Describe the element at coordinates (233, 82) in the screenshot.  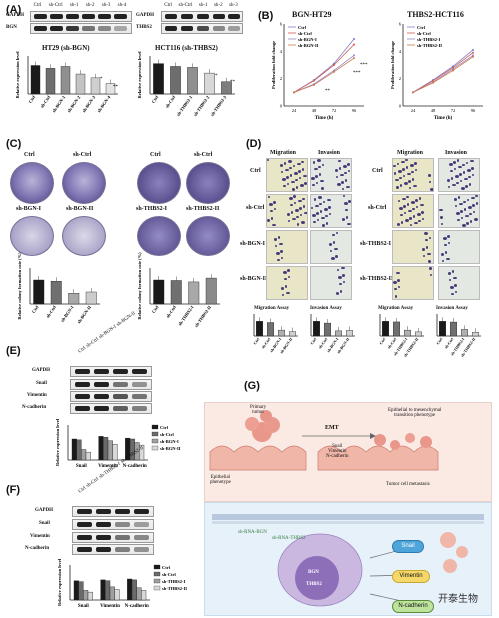
I see `sig-star: **` at that location.